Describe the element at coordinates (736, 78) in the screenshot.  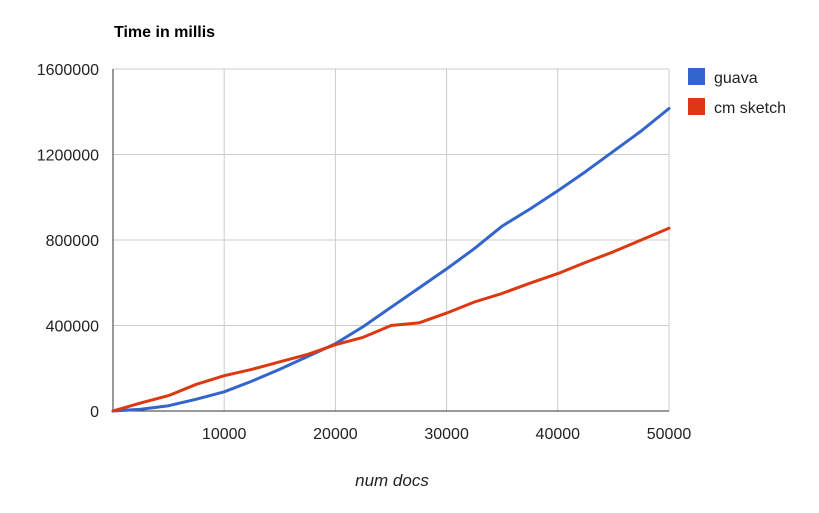
I see `legend-label: guava` at that location.